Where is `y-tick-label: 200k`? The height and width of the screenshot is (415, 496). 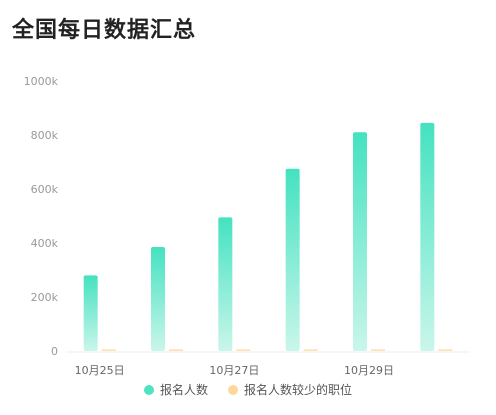 y-tick-label: 200k is located at coordinates (45, 297).